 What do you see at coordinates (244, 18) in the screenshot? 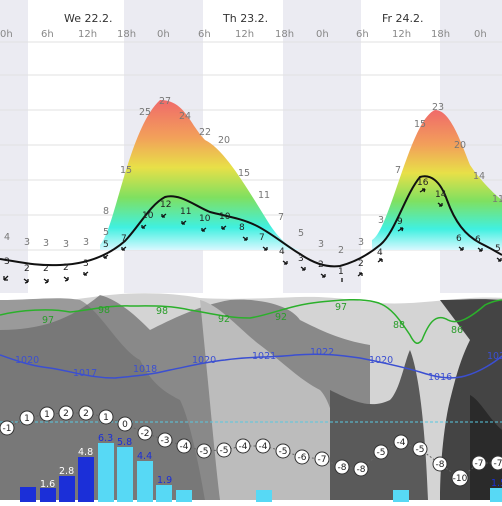
I see `day-header: We 22.2. Th 23.2. Fr 24.2.` at bounding box center [244, 18].